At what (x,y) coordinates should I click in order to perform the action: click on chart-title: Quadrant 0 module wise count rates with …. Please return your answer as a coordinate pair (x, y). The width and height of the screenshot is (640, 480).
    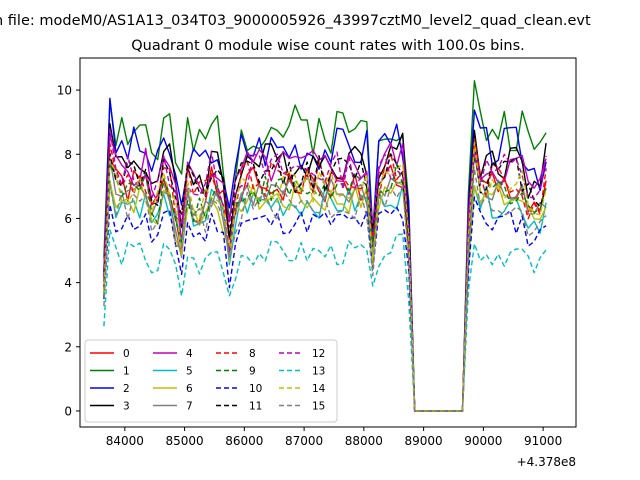
    Looking at the image, I should click on (328, 46).